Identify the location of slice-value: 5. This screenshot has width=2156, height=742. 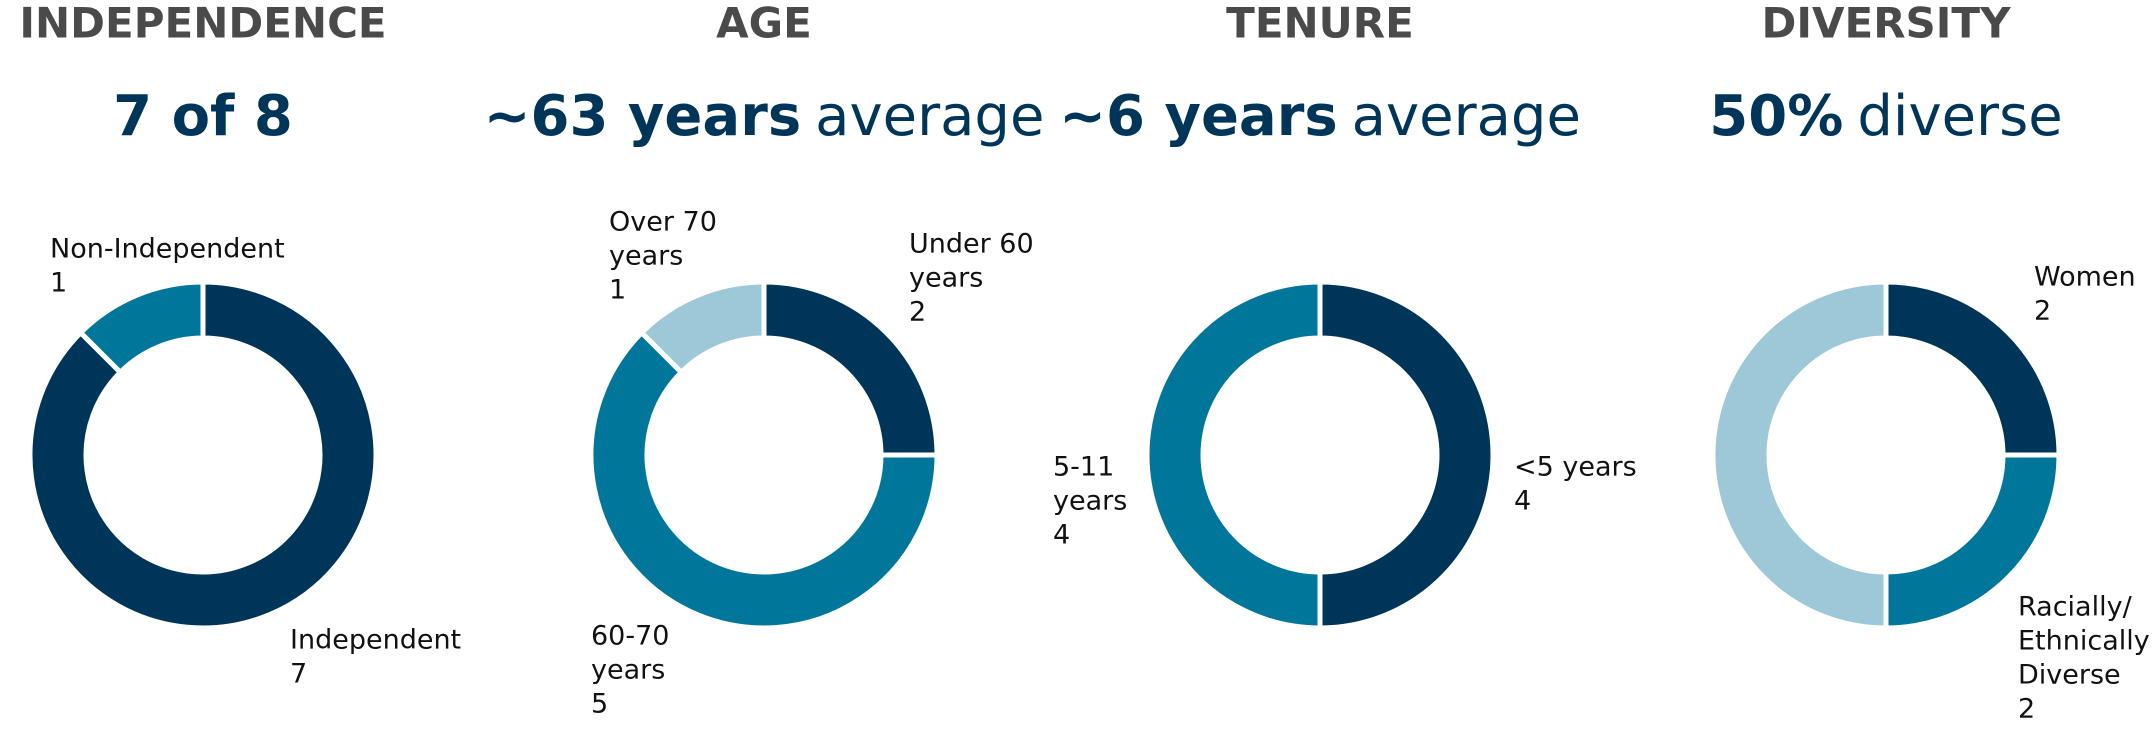
(599, 704).